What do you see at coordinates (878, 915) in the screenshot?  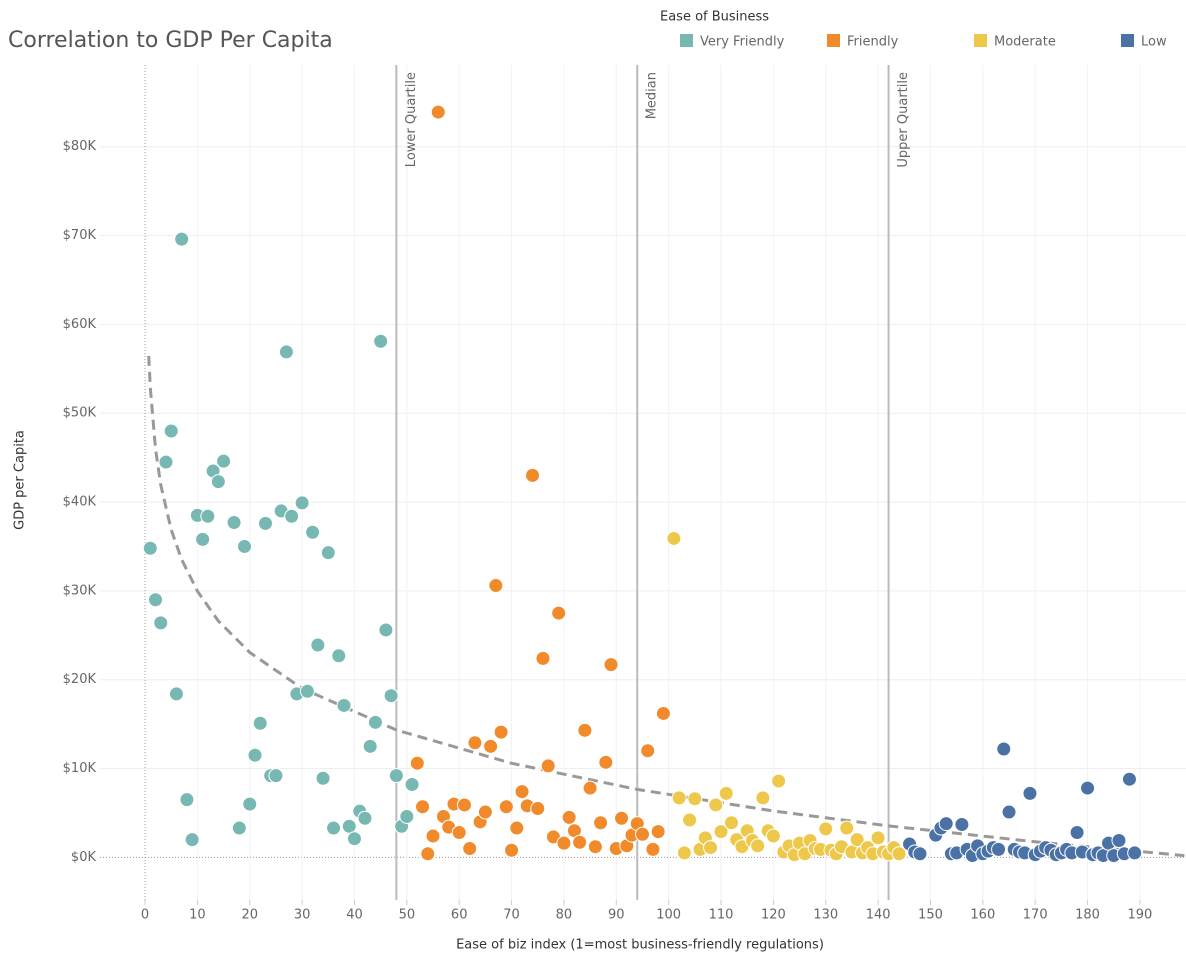 I see `x-tick-label: 140` at bounding box center [878, 915].